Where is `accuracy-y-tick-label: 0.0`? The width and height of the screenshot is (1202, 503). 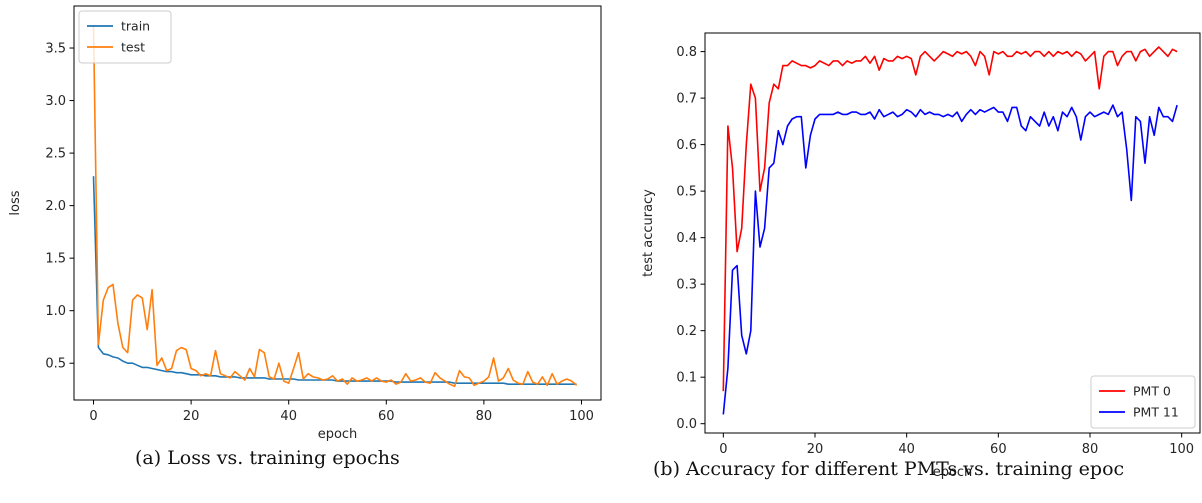
accuracy-y-tick-label: 0.0 is located at coordinates (686, 424).